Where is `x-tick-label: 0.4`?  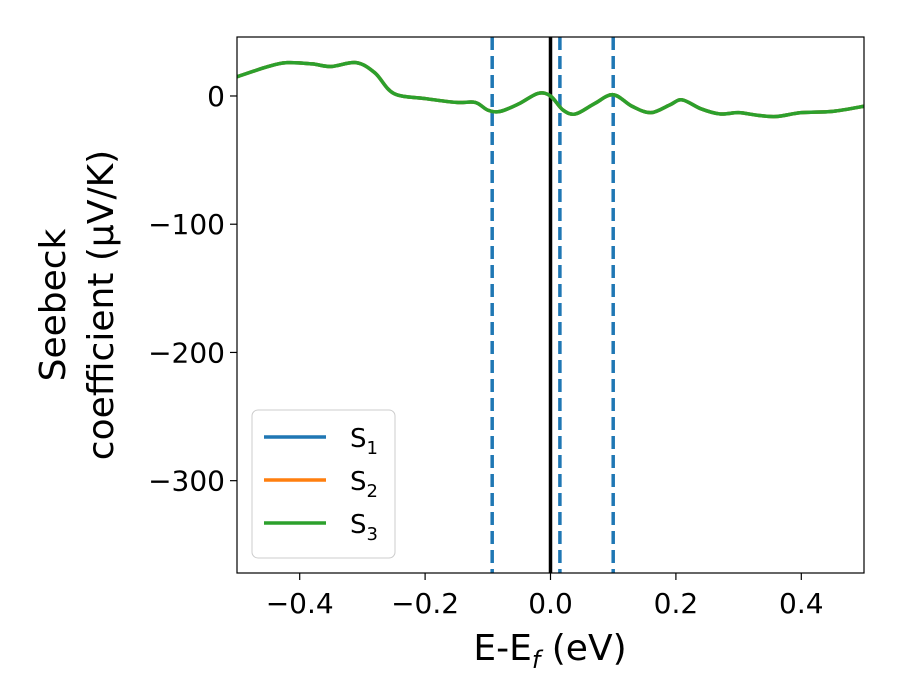 x-tick-label: 0.4 is located at coordinates (801, 603).